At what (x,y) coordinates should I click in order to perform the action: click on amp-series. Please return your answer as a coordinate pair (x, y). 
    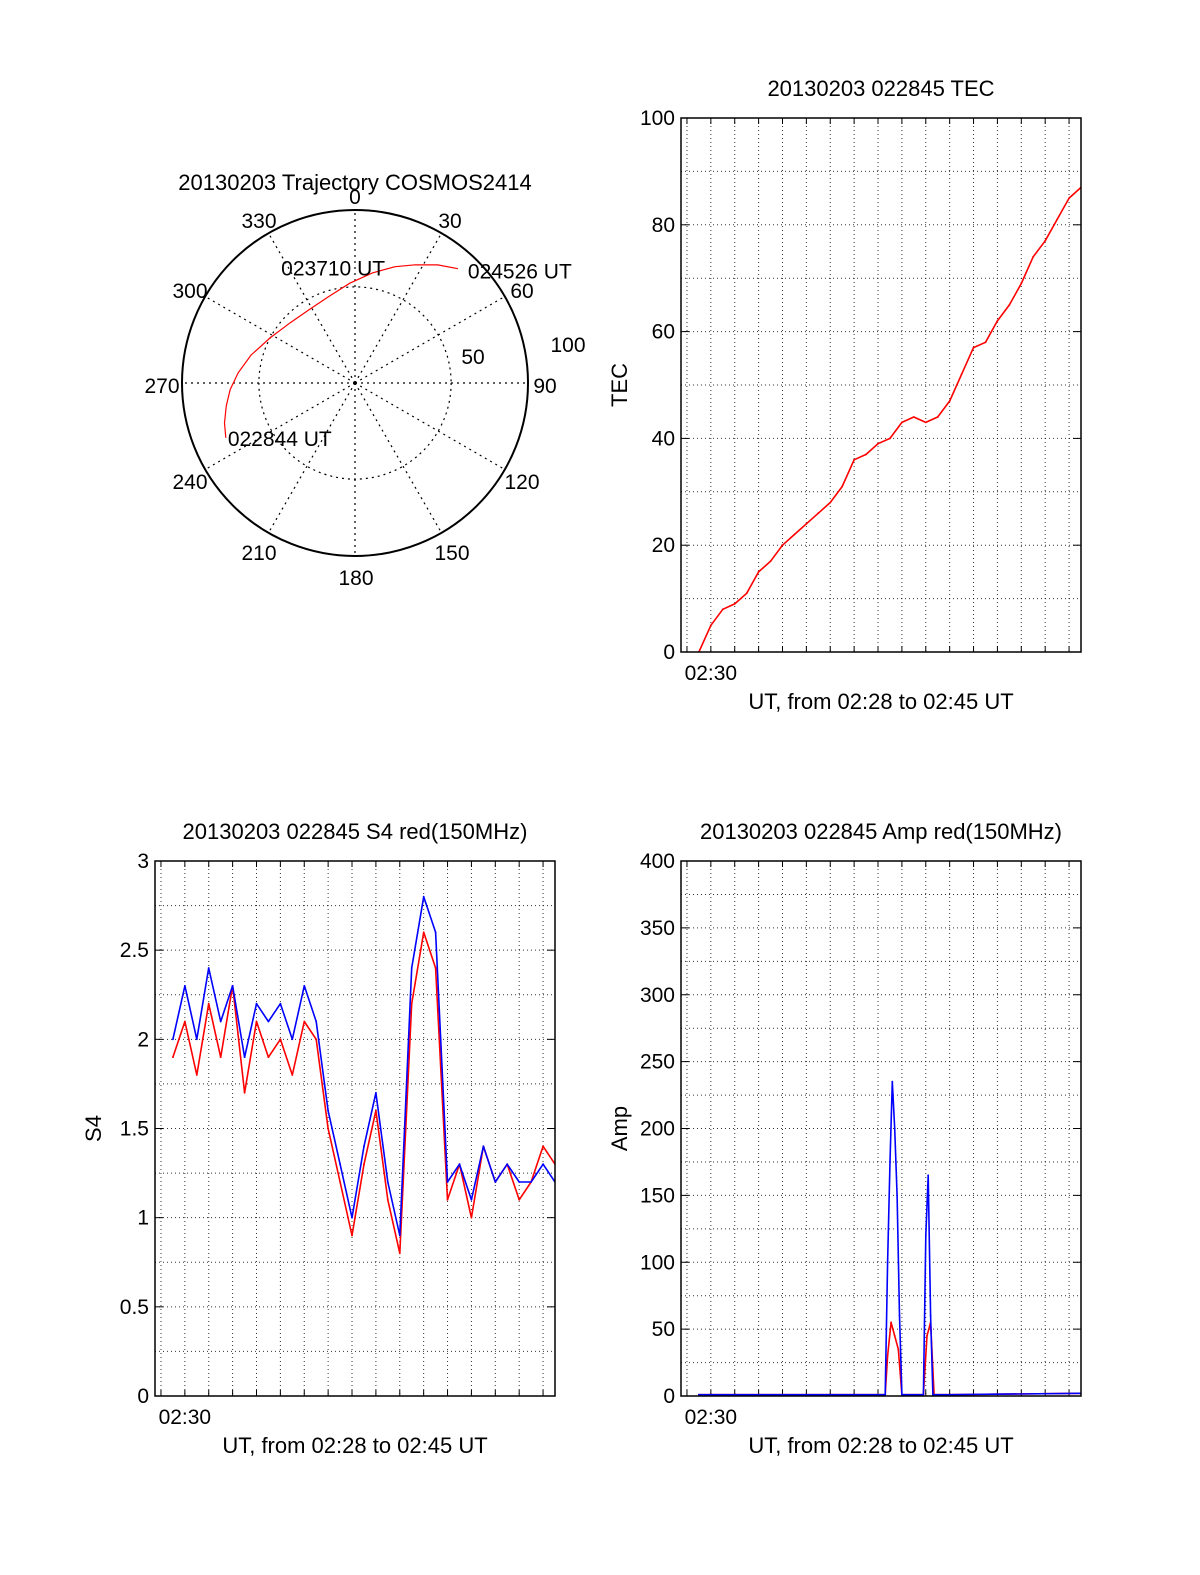
    Looking at the image, I should click on (889, 1238).